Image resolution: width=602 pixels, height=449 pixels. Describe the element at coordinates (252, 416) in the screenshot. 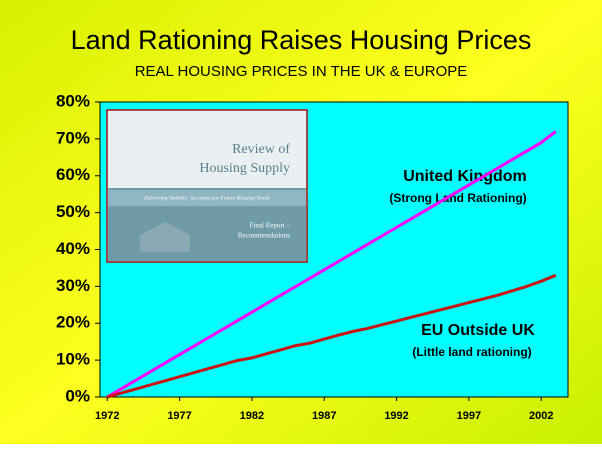

I see `x-tick-label: 1982` at that location.